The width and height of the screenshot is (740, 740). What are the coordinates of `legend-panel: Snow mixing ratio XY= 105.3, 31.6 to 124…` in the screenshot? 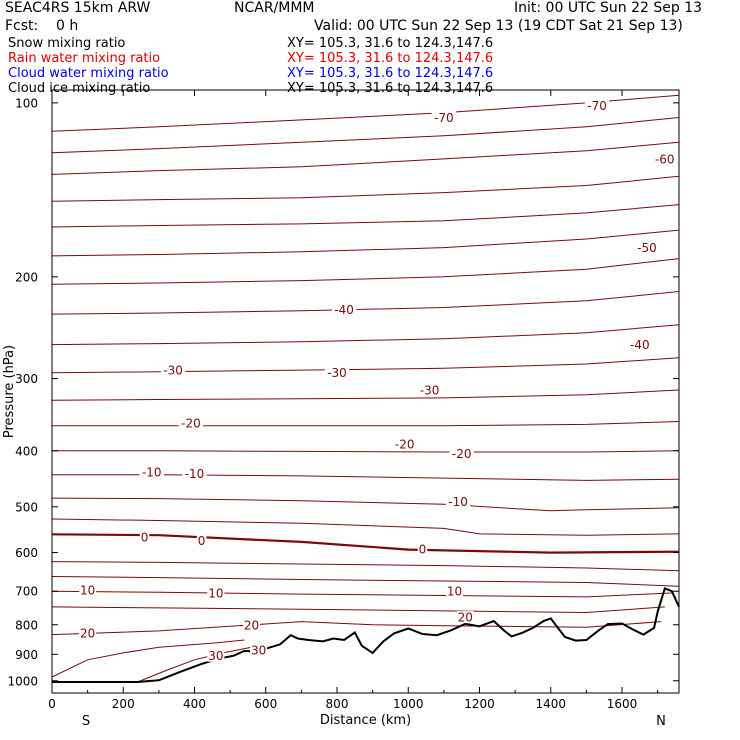 It's located at (370, 66).